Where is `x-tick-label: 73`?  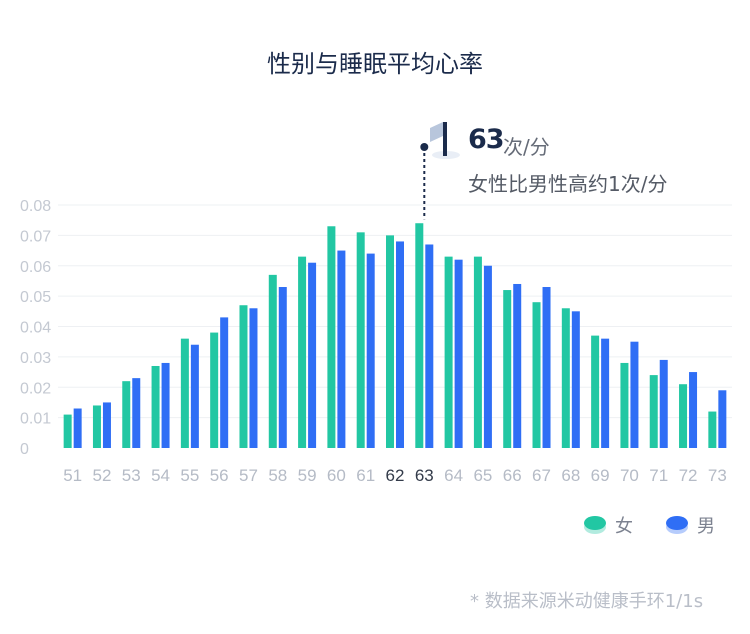
x-tick-label: 73 is located at coordinates (717, 475).